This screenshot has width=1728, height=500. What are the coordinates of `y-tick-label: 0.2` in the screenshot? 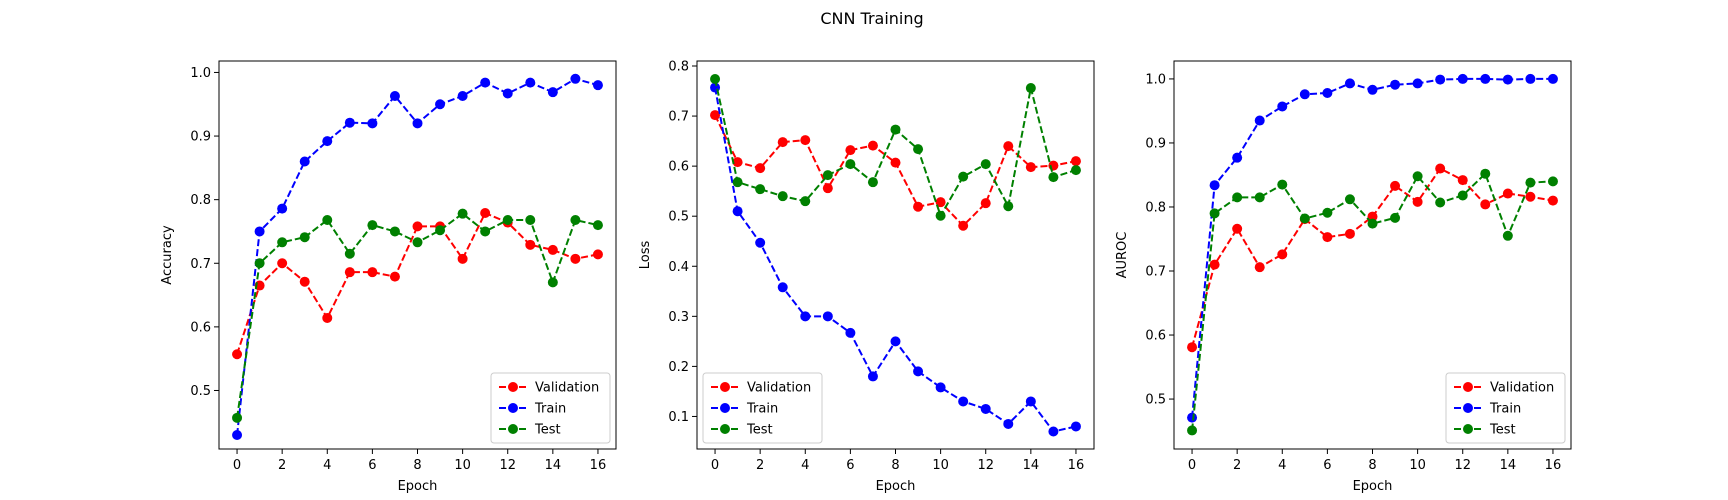 It's located at (678, 367).